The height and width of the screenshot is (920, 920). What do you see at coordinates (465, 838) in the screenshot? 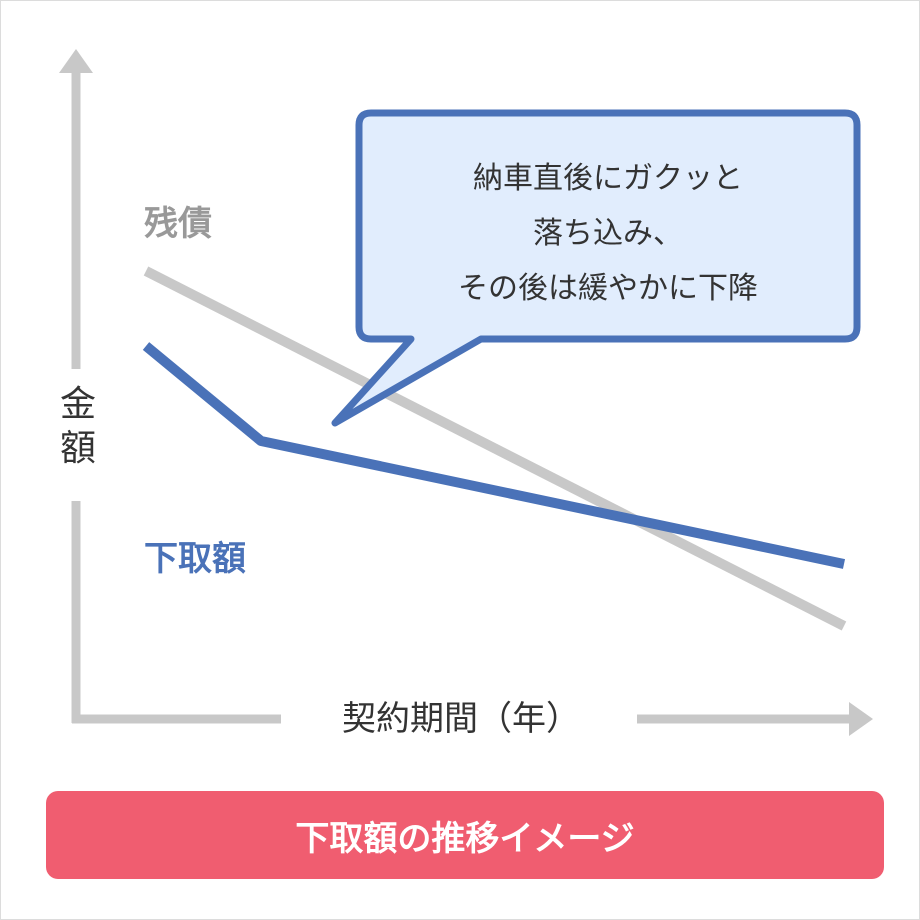
I see `banner-title: 下取額の推移イメージ` at bounding box center [465, 838].